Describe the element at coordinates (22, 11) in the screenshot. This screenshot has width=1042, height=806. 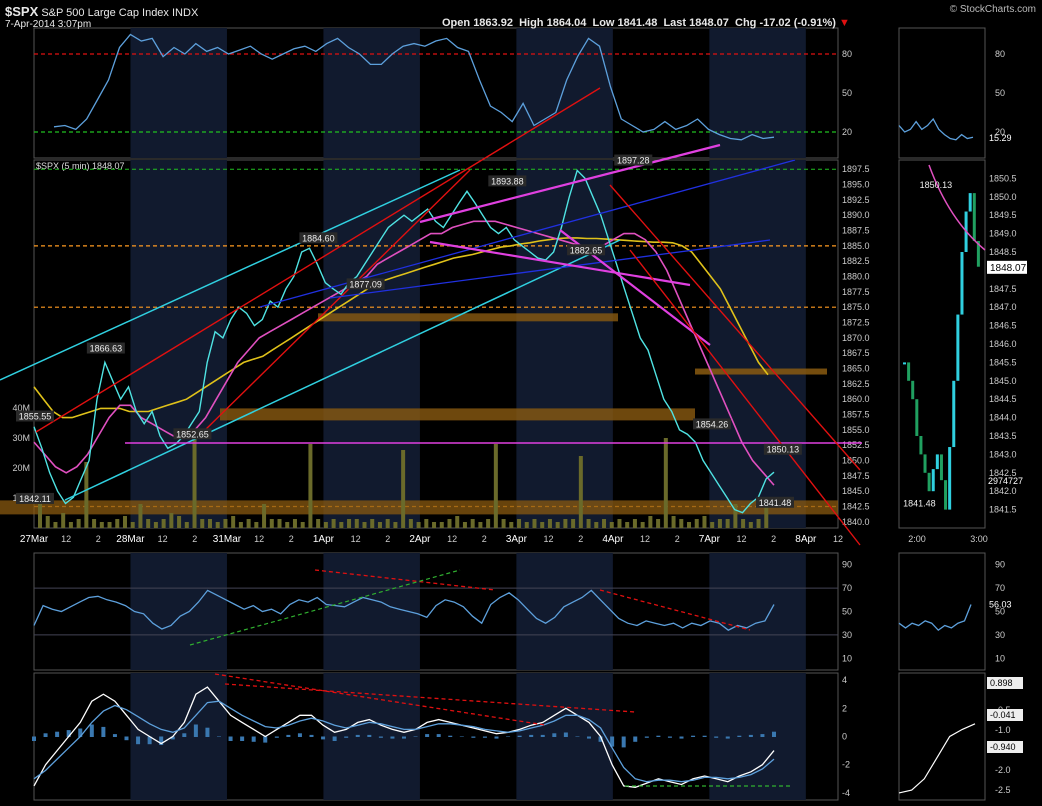
I see `symbol: $SPX` at that location.